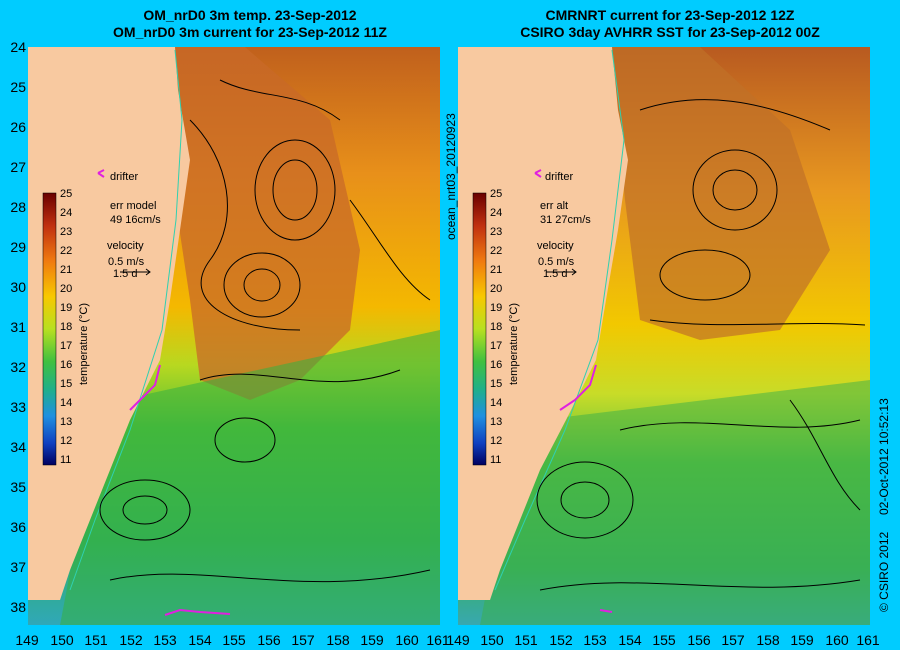  What do you see at coordinates (250, 32) in the screenshot?
I see `left-title-line2: OM_nrD0 3m current for 23-Sep-2012 11Z` at bounding box center [250, 32].